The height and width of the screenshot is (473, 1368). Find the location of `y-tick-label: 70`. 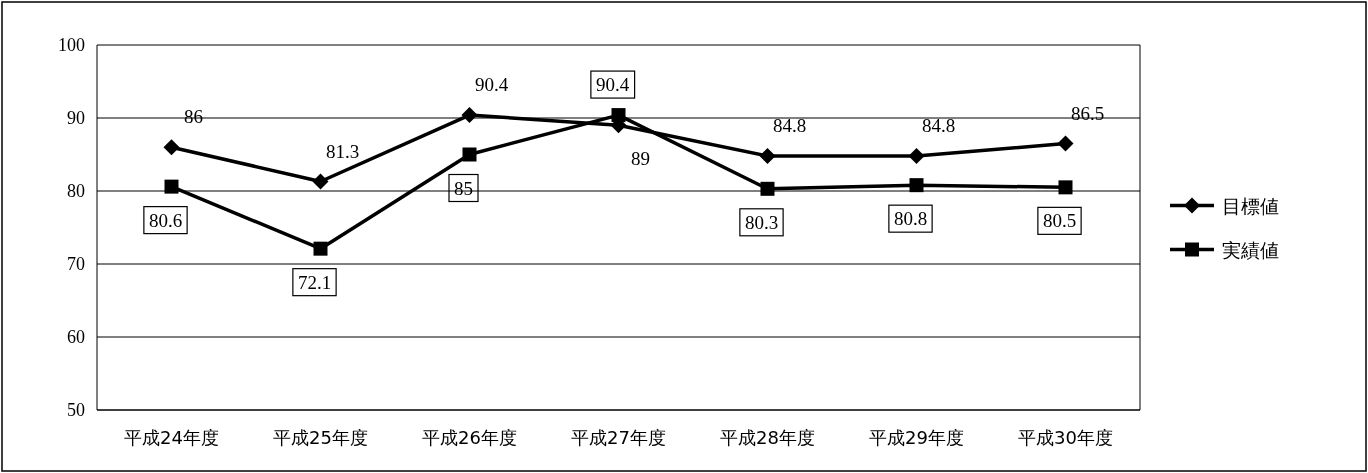

y-tick-label: 70 is located at coordinates (76, 264).